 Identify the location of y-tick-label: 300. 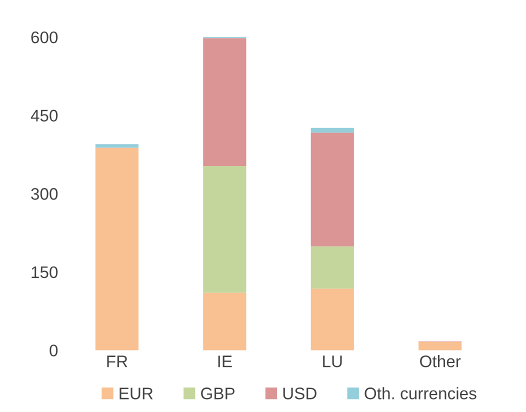
(44, 194).